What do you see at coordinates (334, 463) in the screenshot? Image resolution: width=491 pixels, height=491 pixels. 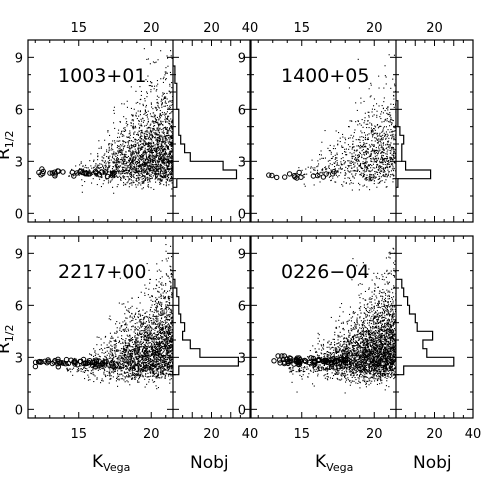 I see `x-axis-label-mag-right: KVega` at bounding box center [334, 463].